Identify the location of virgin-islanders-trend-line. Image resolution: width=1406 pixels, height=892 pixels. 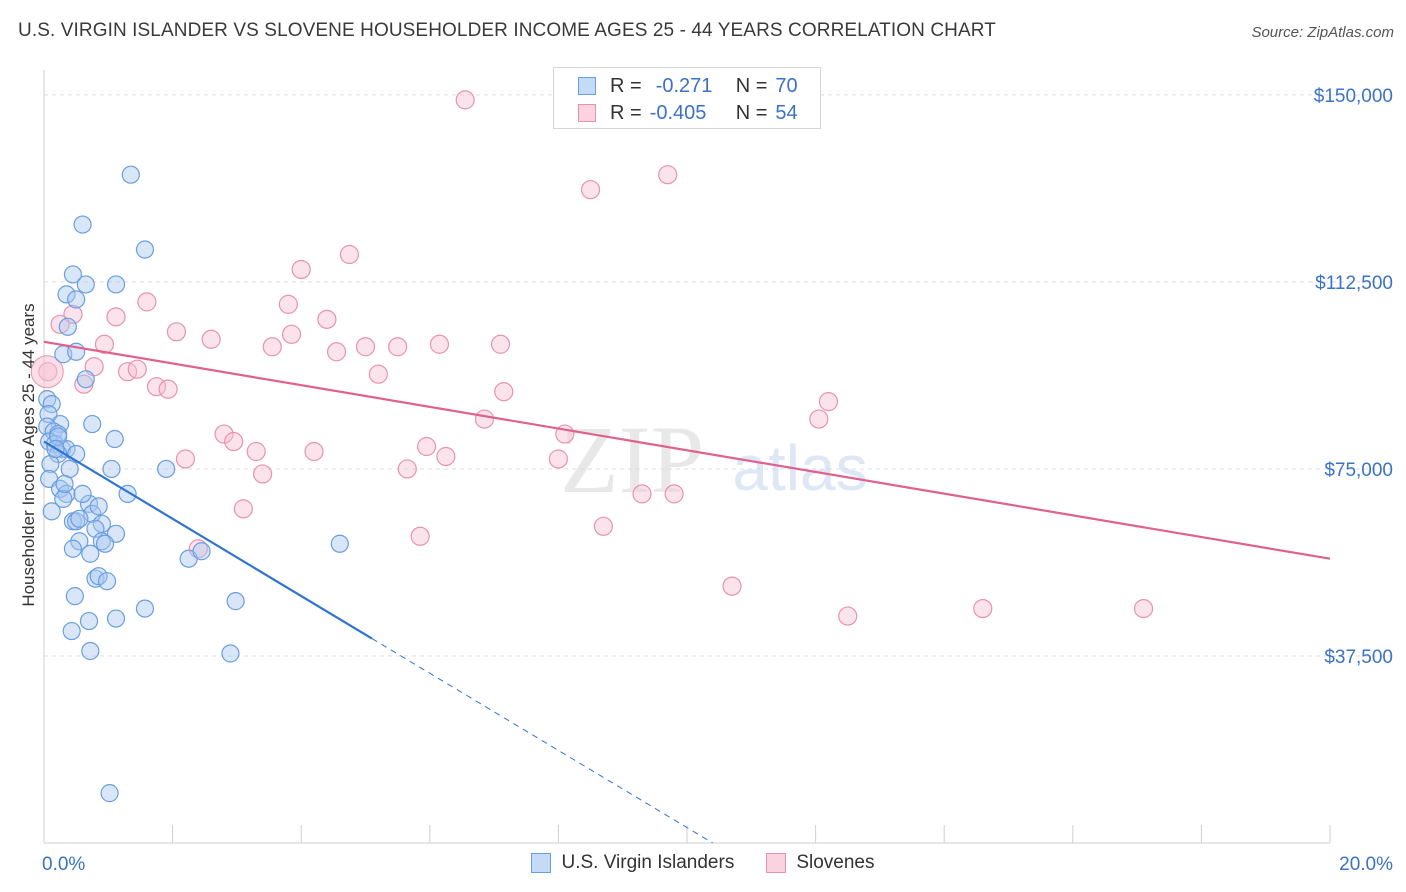
(208, 540).